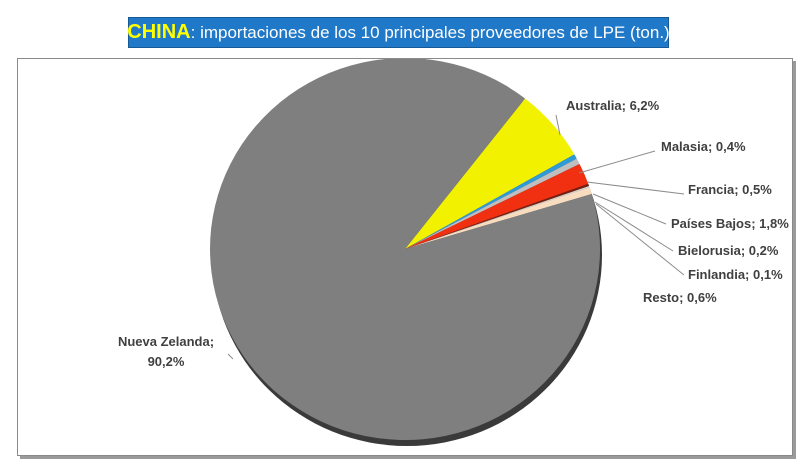  Describe the element at coordinates (159, 32) in the screenshot. I see `title-country: CHINA` at that location.